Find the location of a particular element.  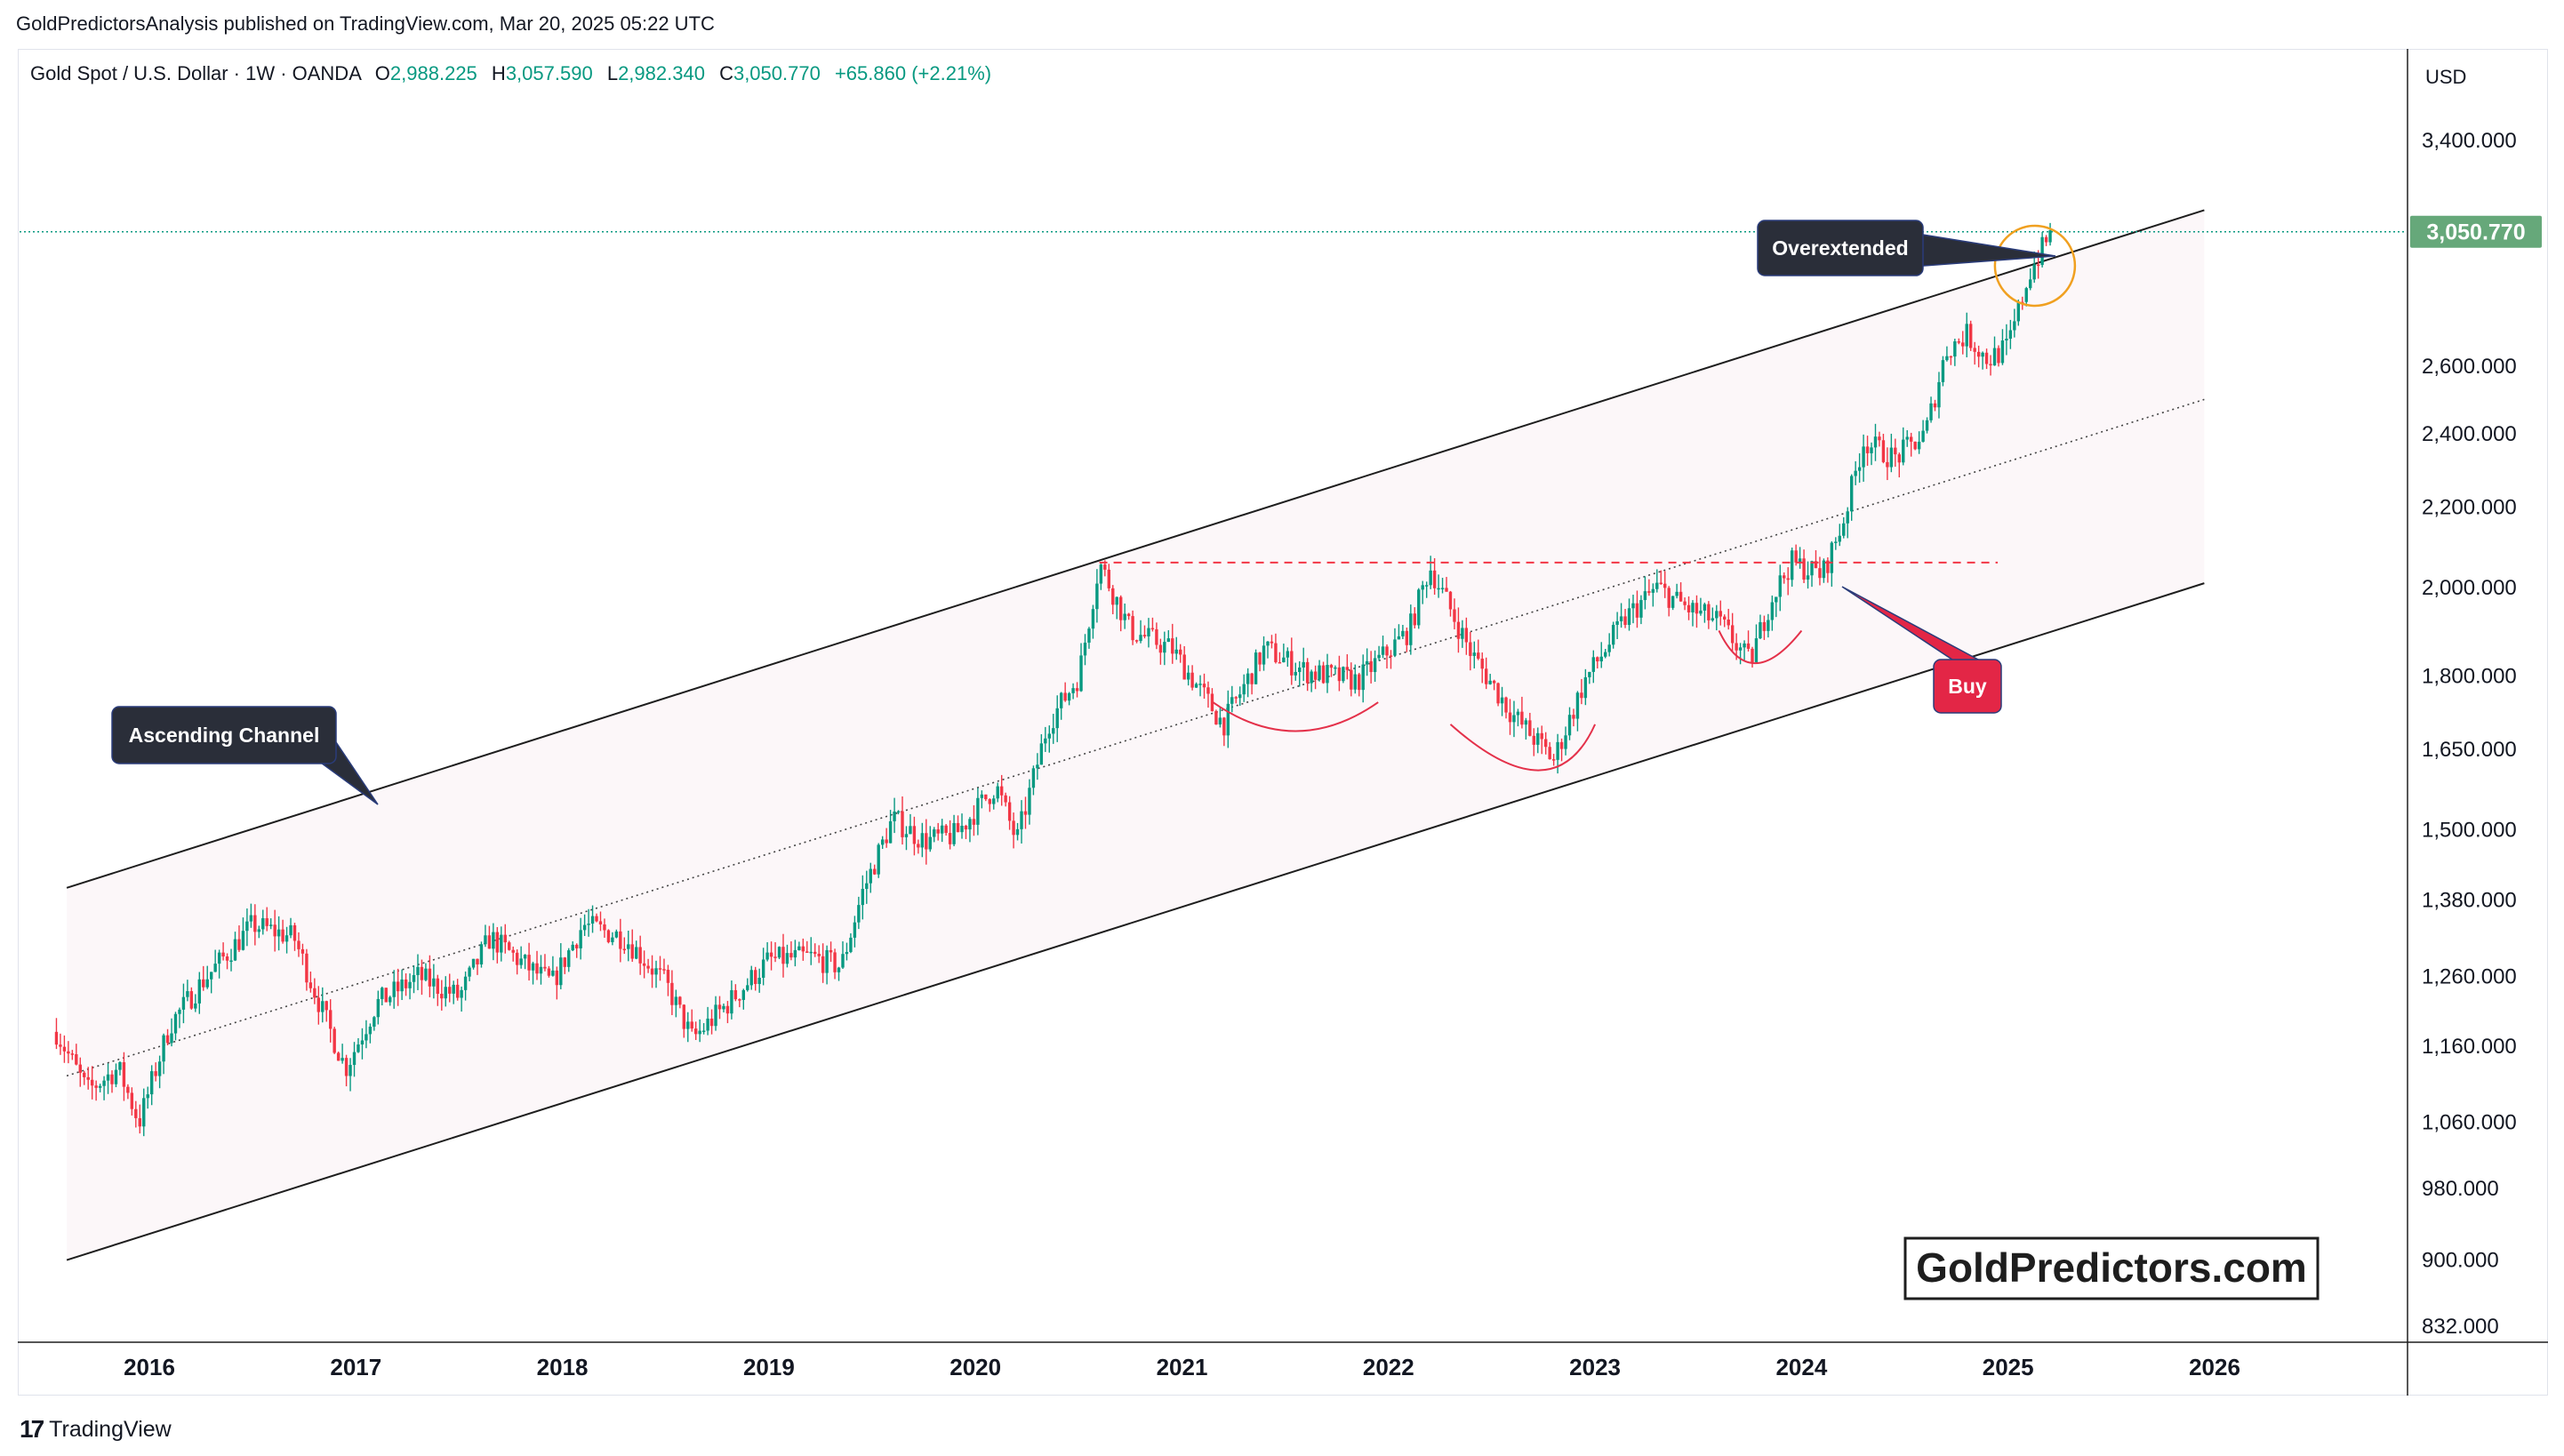

symbol-name: Gold Spot / U.S. Dollar · 1W · OANDA is located at coordinates (195, 73).